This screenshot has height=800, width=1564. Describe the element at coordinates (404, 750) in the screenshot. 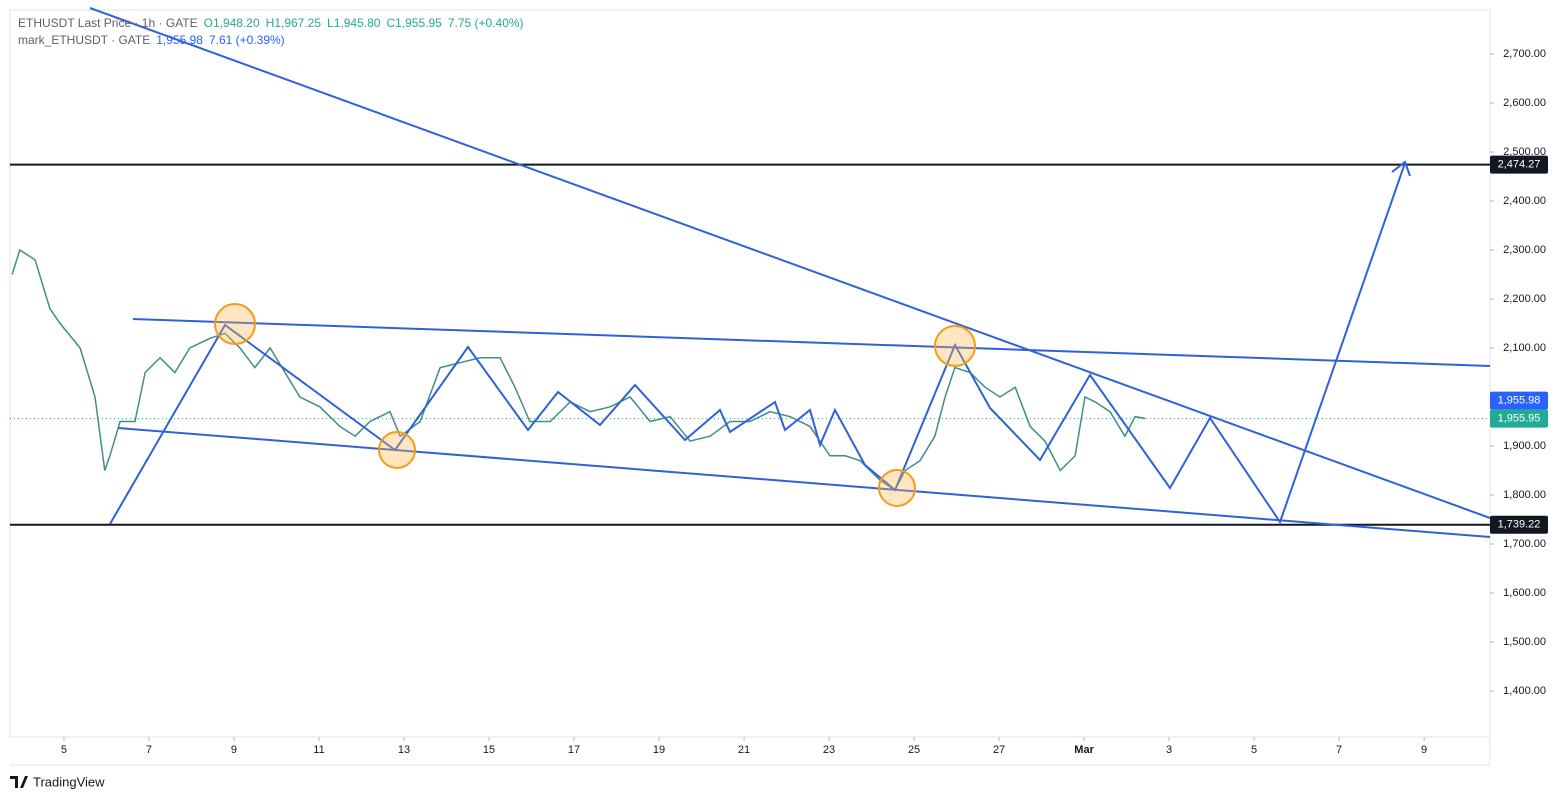

I see `x-tick-label: 13` at that location.